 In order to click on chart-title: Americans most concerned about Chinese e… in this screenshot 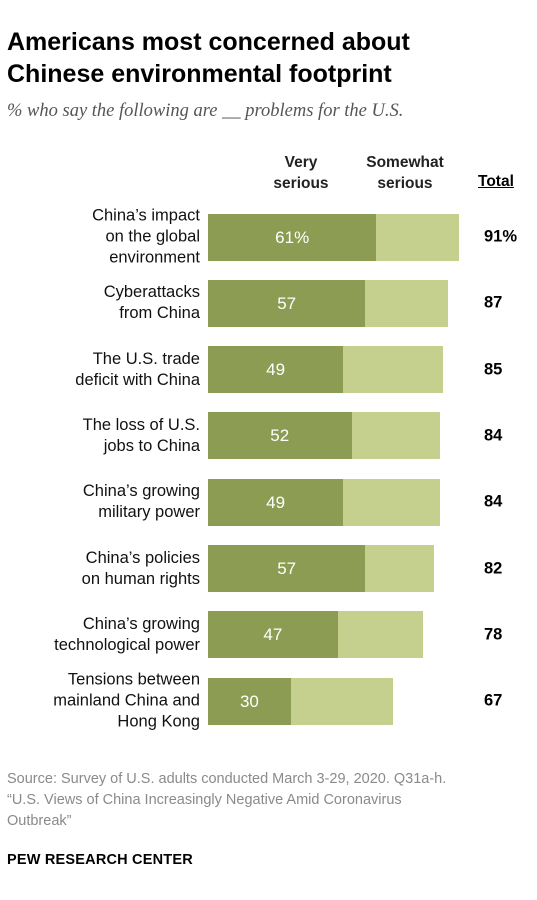, I will do `click(267, 58)`.